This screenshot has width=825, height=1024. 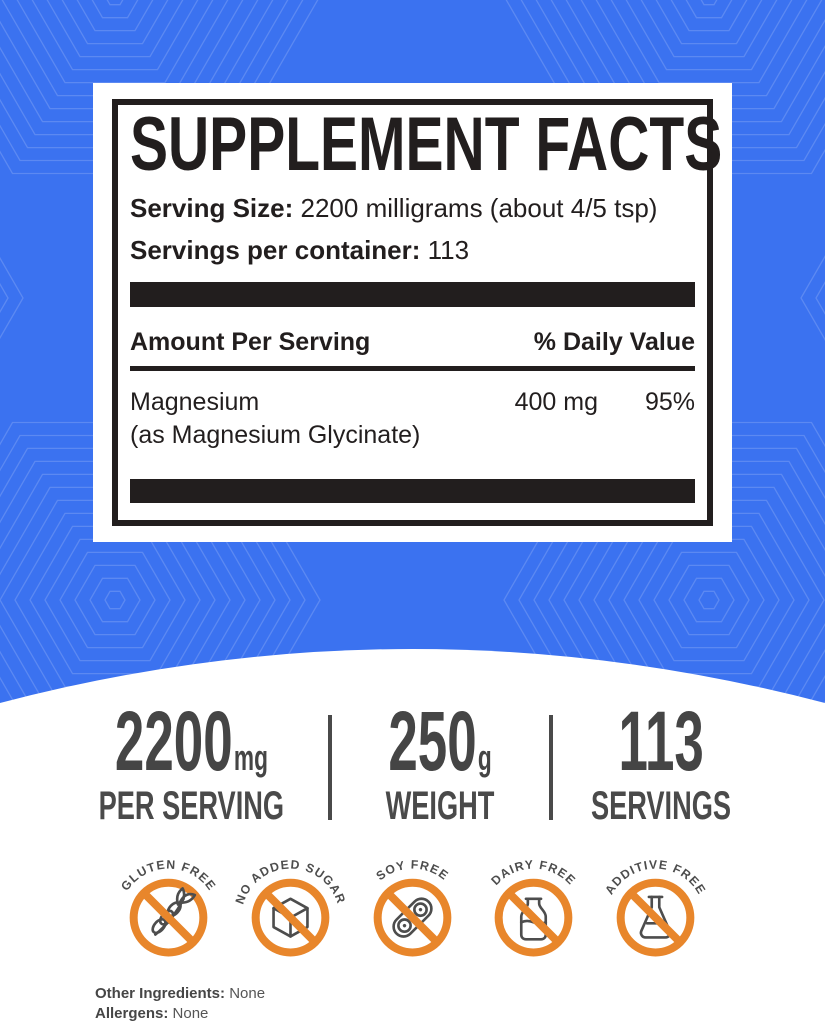 What do you see at coordinates (661, 806) in the screenshot?
I see `stat-caption: SERVINGS` at bounding box center [661, 806].